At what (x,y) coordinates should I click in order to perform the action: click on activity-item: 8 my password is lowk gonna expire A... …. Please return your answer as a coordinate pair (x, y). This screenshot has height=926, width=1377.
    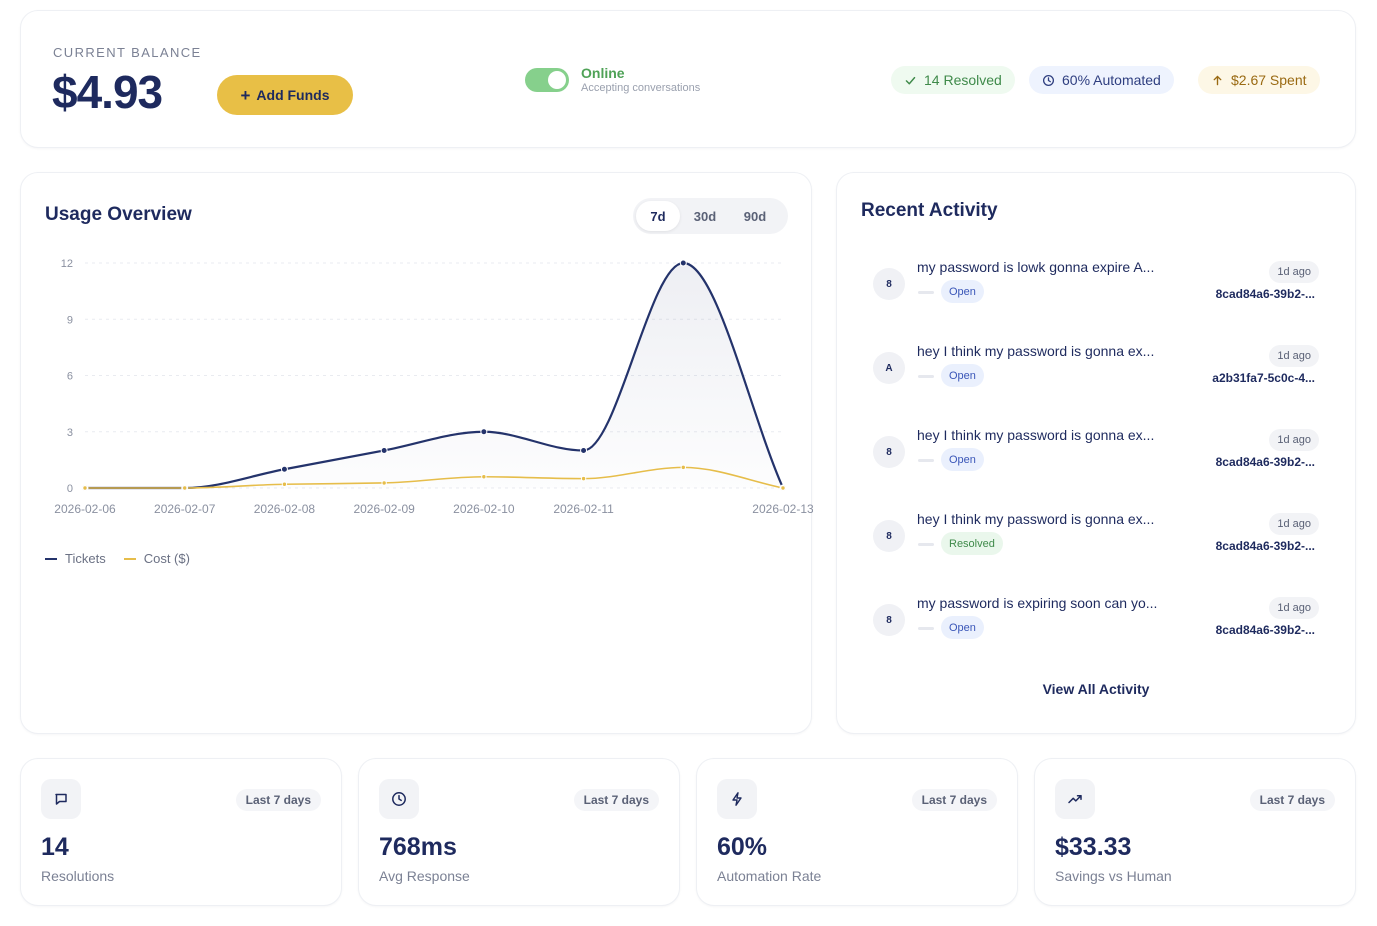
    Looking at the image, I should click on (1097, 289).